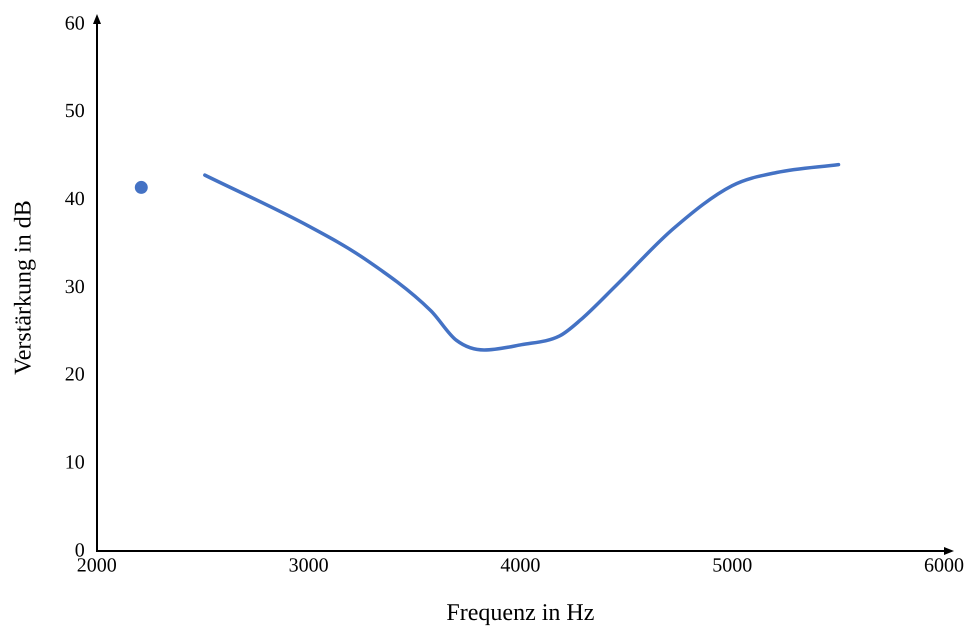 The image size is (968, 636). Describe the element at coordinates (74, 23) in the screenshot. I see `y-tick-label: 60` at that location.